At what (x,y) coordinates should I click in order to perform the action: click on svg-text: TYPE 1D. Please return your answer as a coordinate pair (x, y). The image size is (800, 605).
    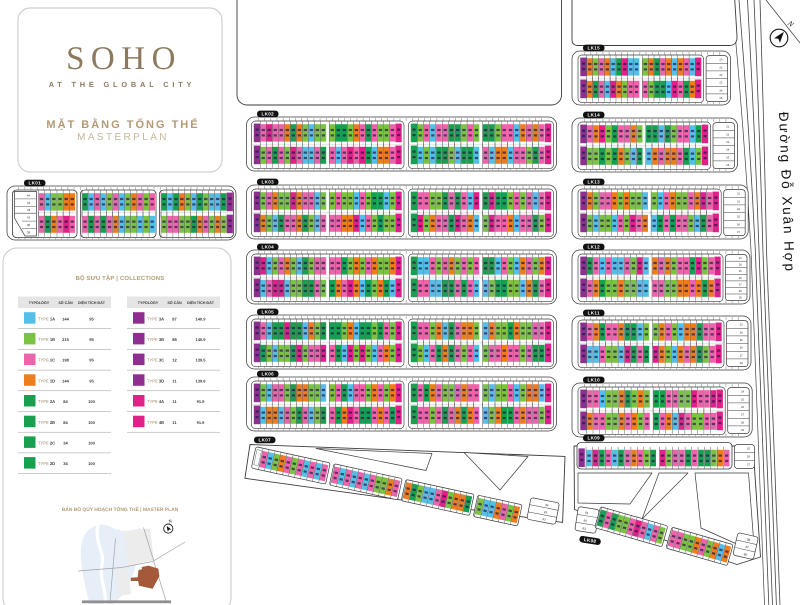
    Looking at the image, I should click on (46, 380).